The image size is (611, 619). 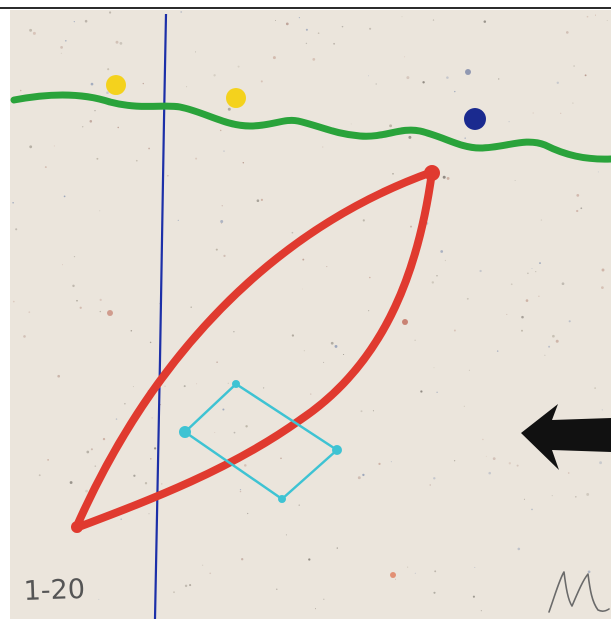 What do you see at coordinates (310, 127) in the screenshot?
I see `wavy-line` at bounding box center [310, 127].